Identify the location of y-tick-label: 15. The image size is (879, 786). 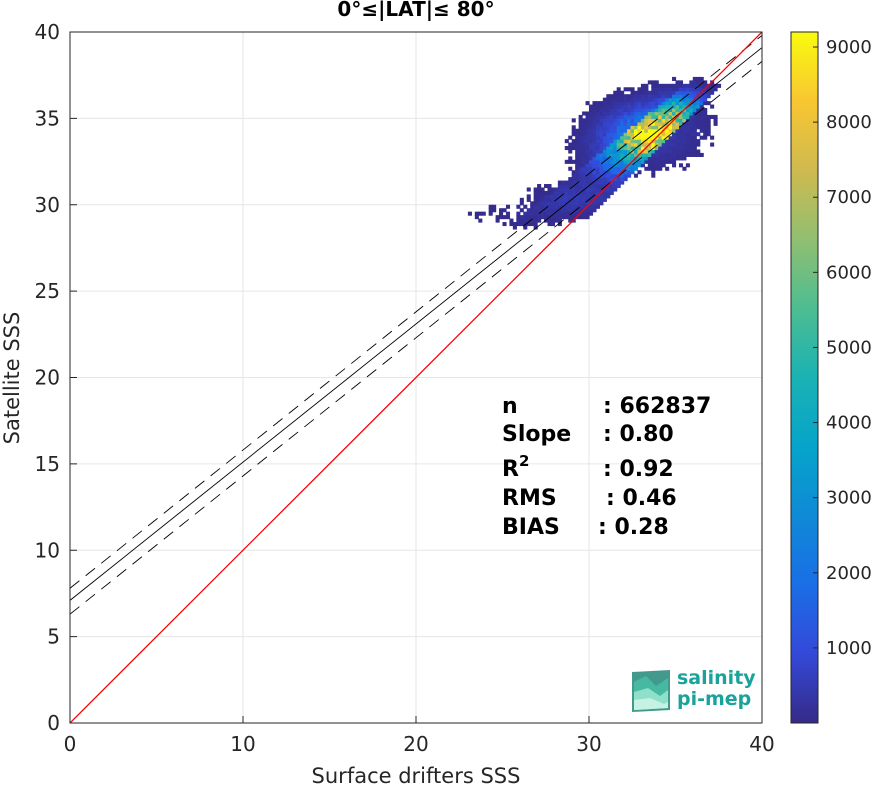
(47, 464).